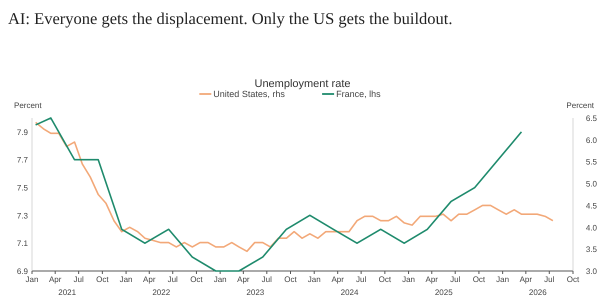 The height and width of the screenshot is (307, 602). Describe the element at coordinates (580, 105) in the screenshot. I see `y2-axis-title: Percent` at that location.